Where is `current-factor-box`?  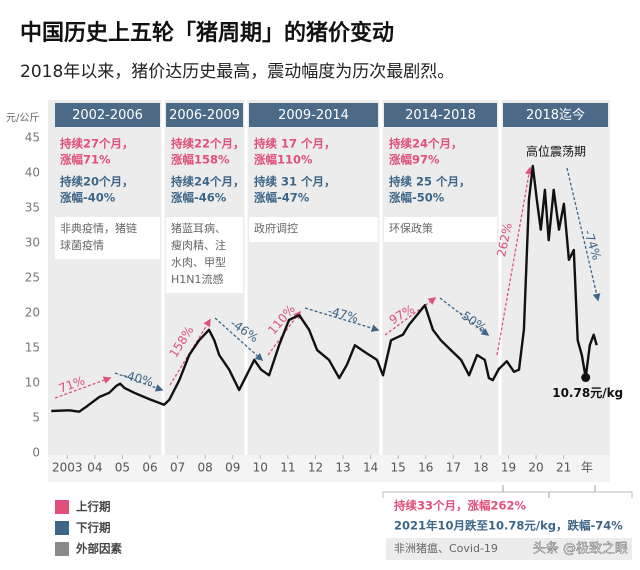 current-factor-box is located at coordinates (509, 549).